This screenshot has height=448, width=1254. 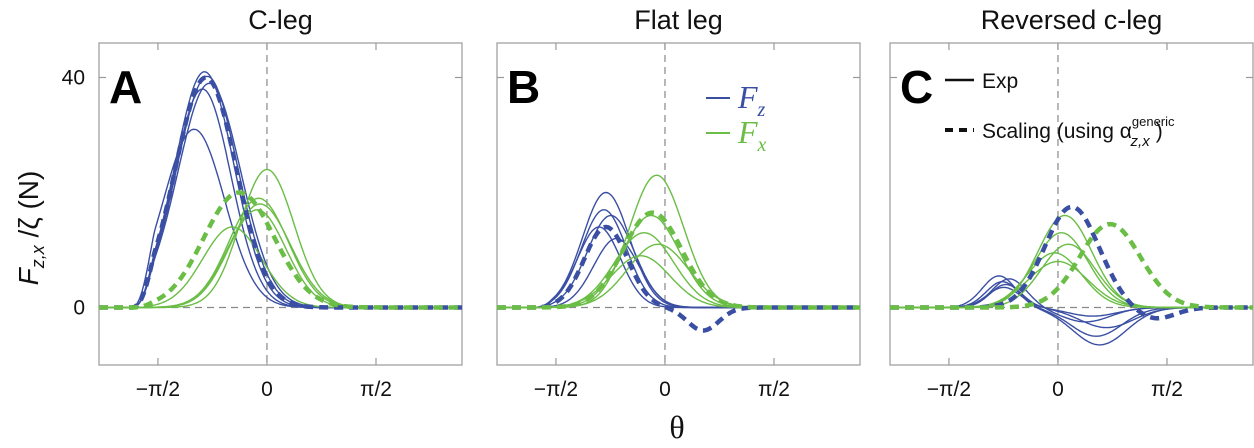 I want to click on y-tick-label: 0, so click(x=79, y=308).